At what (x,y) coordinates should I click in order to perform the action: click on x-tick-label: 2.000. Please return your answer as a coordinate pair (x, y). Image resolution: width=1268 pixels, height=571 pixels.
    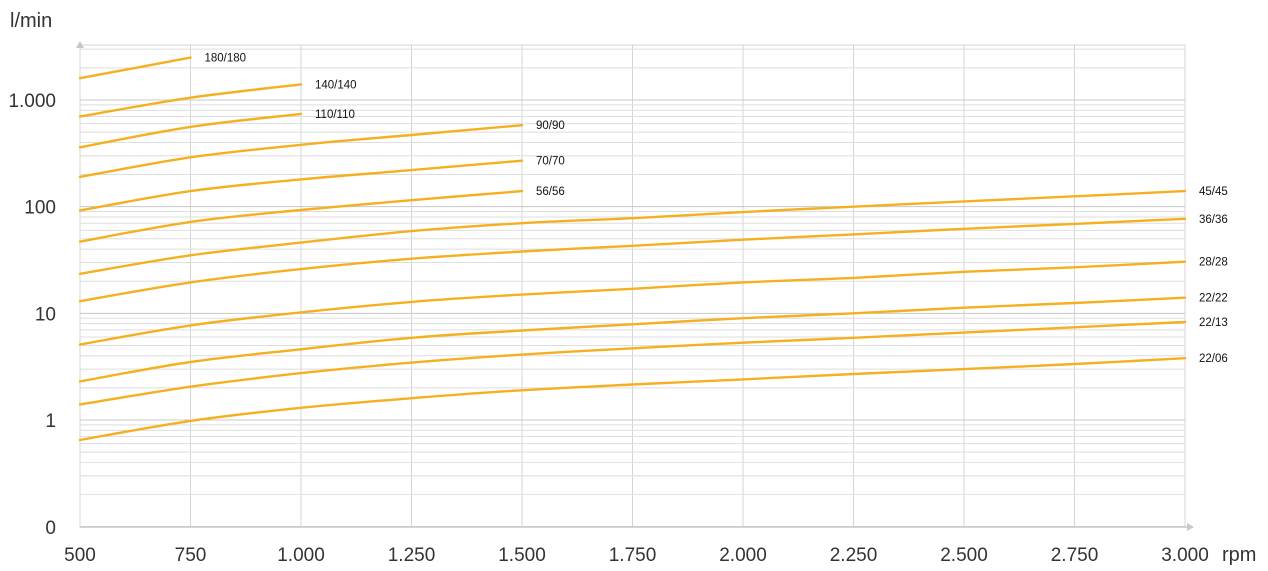
    Looking at the image, I should click on (743, 555).